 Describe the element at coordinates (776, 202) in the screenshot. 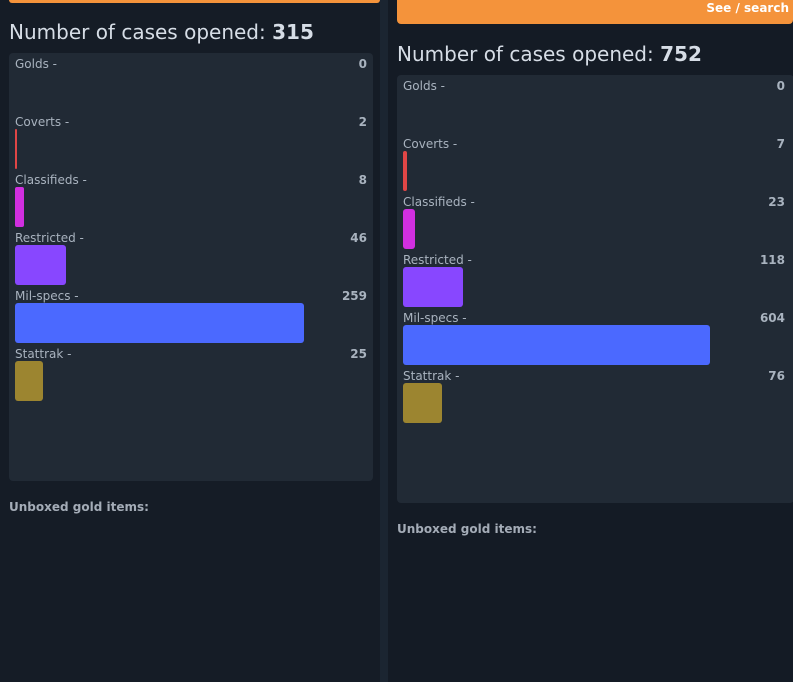

I see `rarity-count: 23` at that location.